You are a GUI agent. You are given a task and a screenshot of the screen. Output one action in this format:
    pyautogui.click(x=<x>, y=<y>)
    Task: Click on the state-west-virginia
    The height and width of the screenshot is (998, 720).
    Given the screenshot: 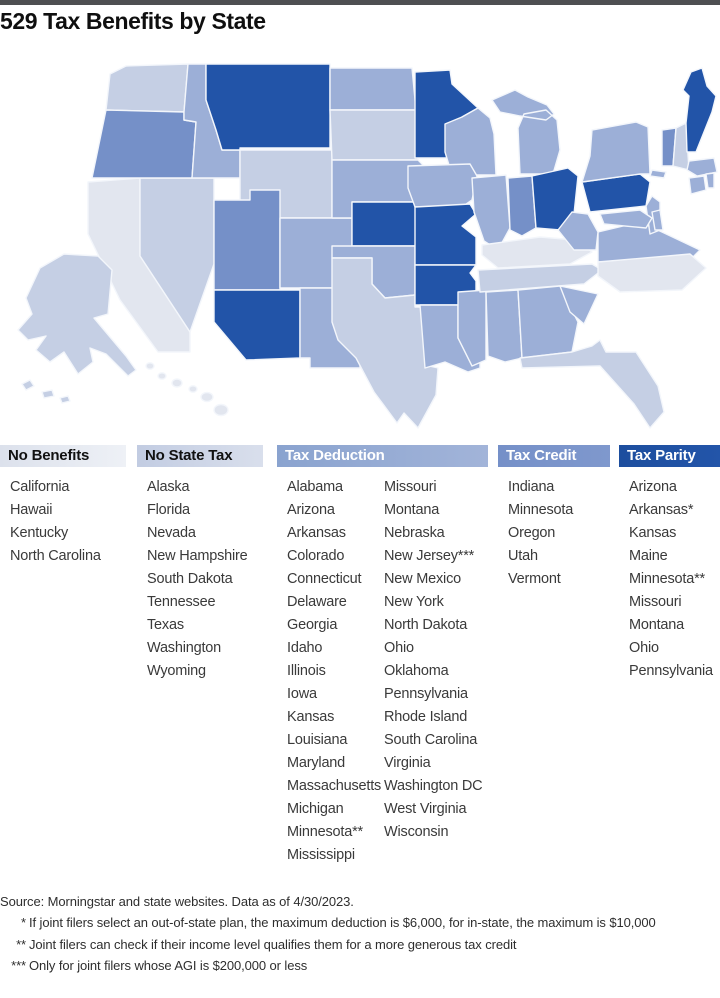 What is the action you would take?
    pyautogui.click(x=578, y=231)
    